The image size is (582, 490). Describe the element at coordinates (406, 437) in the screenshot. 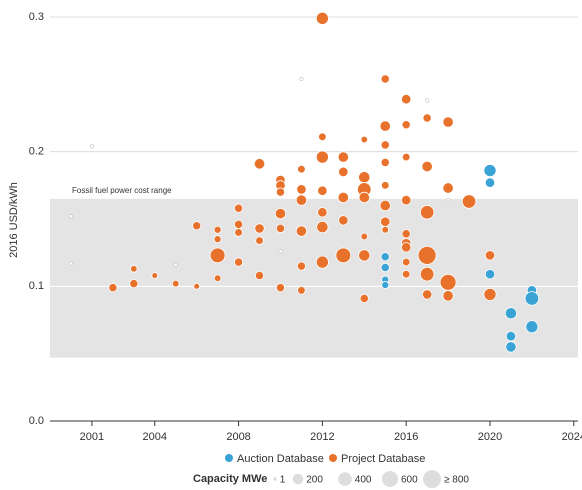

I see `x-tick-label: 2016` at that location.